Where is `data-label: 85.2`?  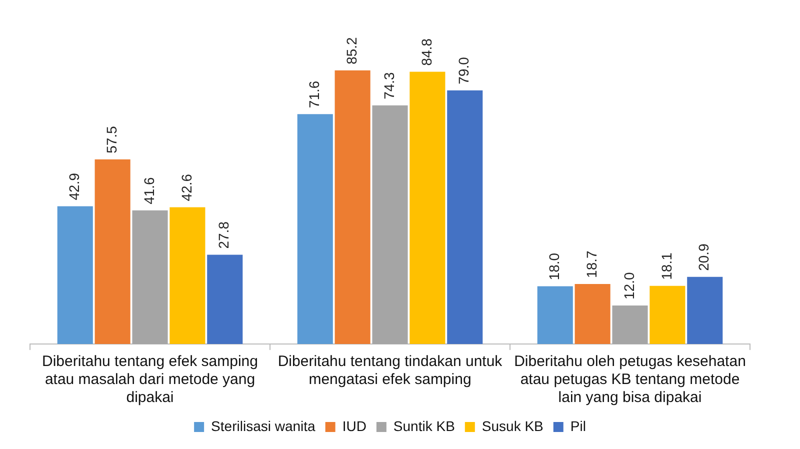 data-label: 85.2 is located at coordinates (351, 50).